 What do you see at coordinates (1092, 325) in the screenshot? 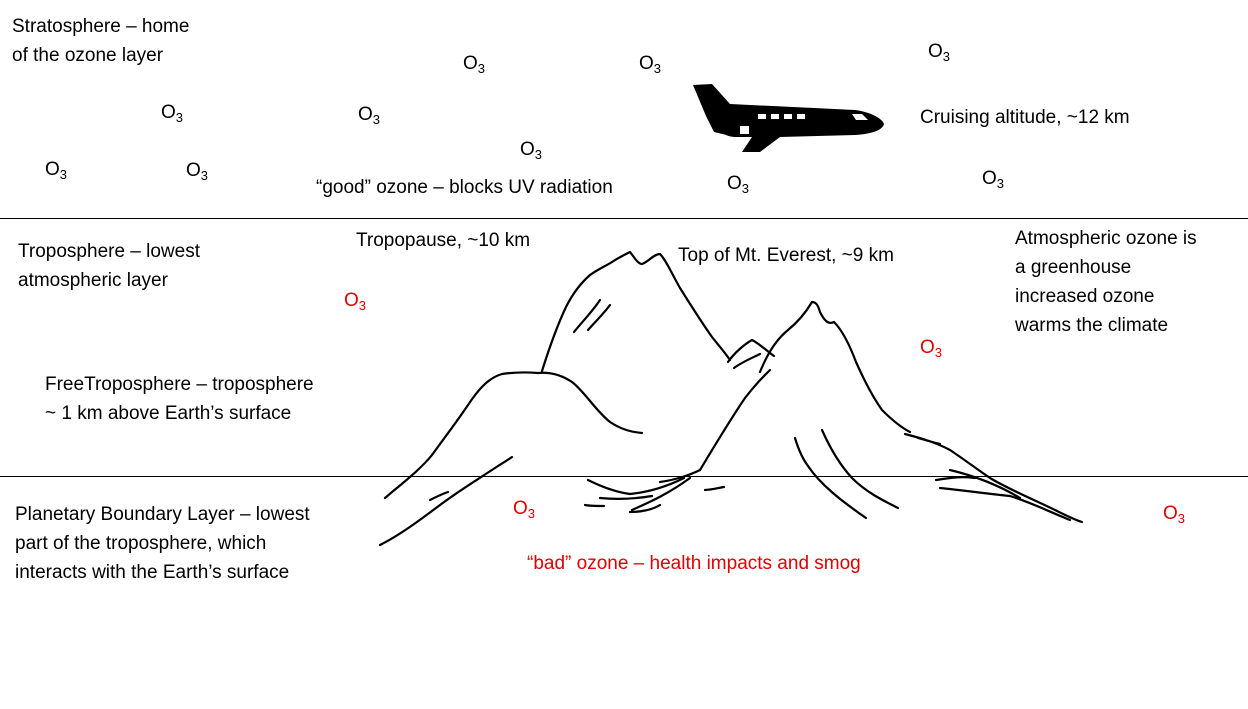
I see `greenhouse-label-line4: warms the climate` at bounding box center [1092, 325].